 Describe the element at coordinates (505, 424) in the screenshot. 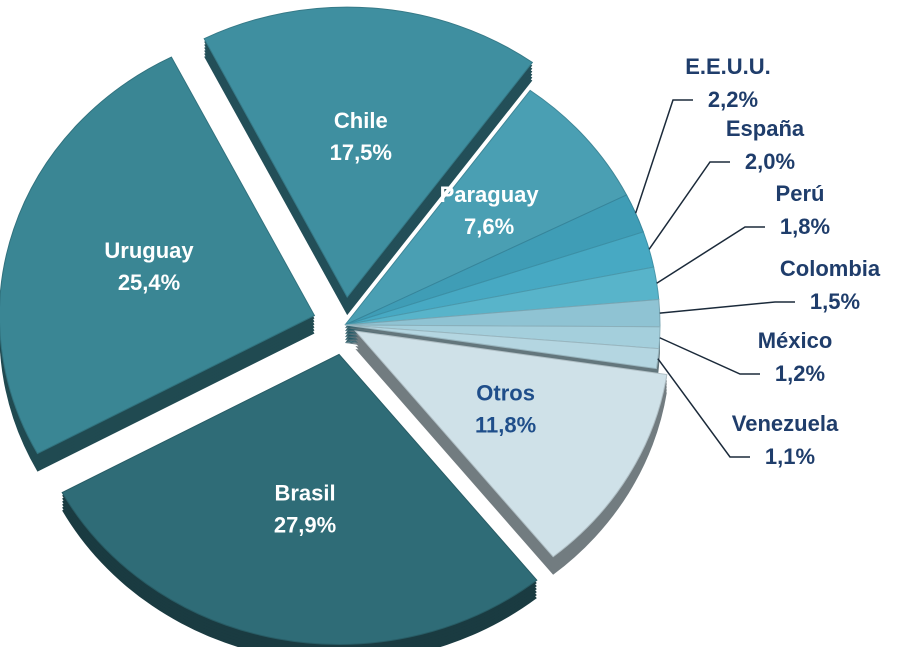

I see `value-label: 11,8%` at that location.